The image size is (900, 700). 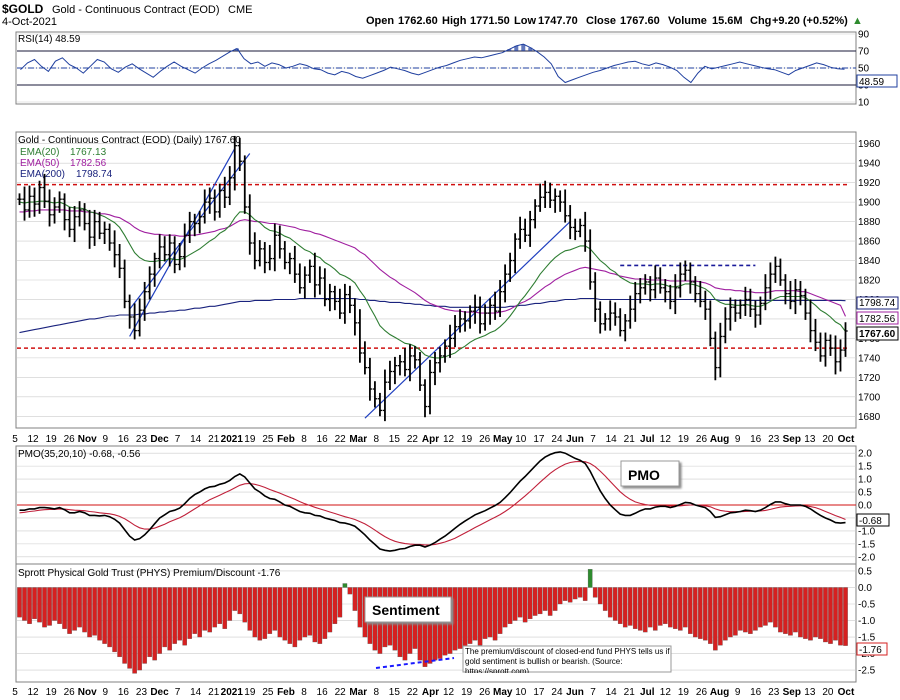 What do you see at coordinates (869, 203) in the screenshot?
I see `price-tick-label: 1900` at bounding box center [869, 203].